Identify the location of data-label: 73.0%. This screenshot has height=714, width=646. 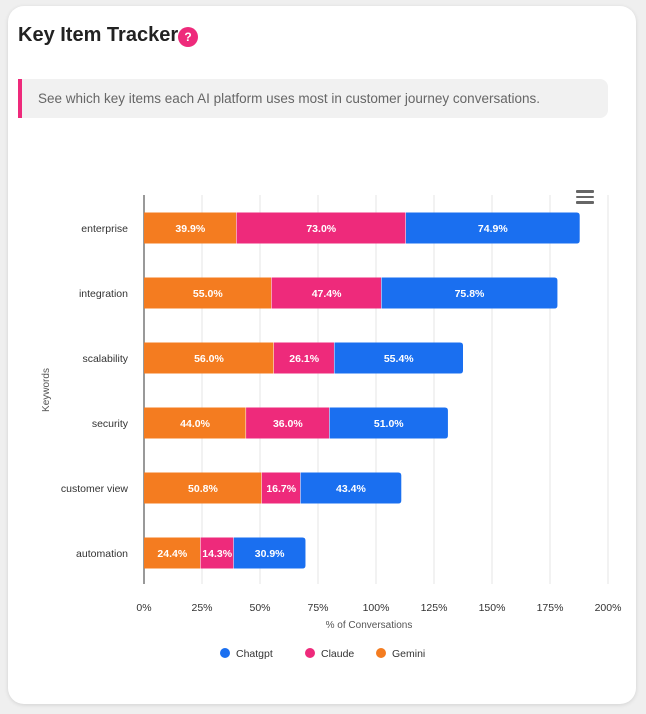
(321, 229).